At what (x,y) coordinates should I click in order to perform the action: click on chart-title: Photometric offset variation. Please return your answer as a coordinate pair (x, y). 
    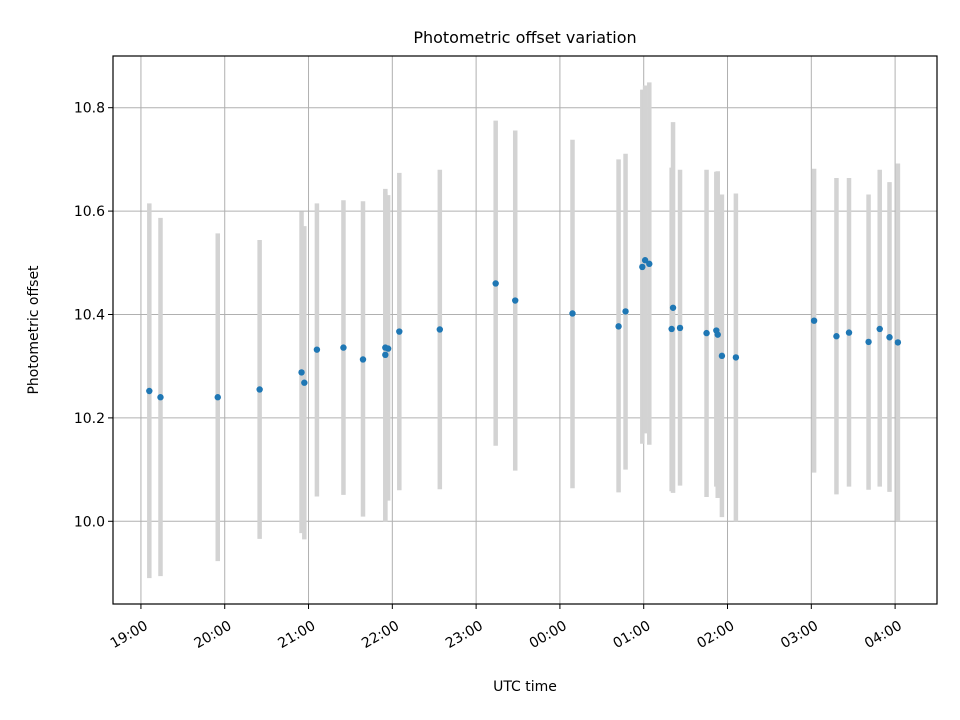
    Looking at the image, I should click on (524, 37).